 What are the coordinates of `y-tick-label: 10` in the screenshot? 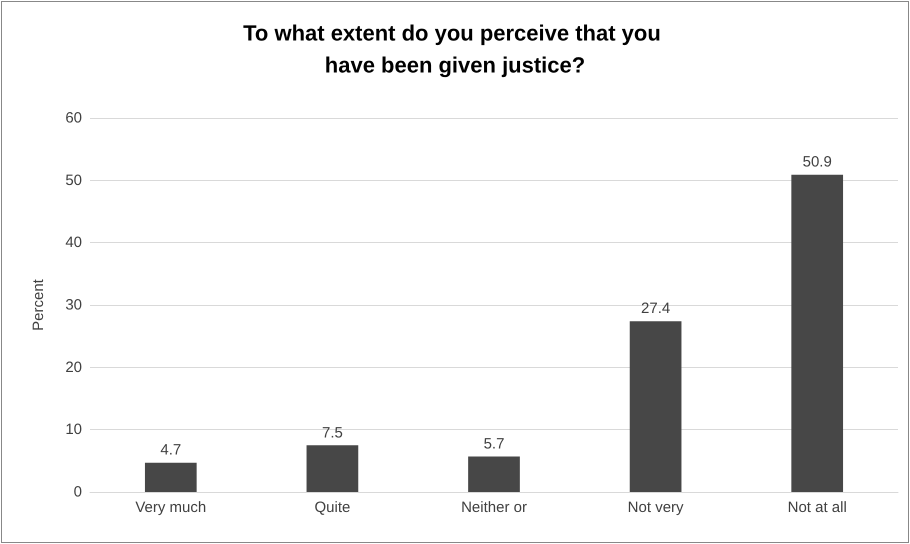 It's located at (73, 429).